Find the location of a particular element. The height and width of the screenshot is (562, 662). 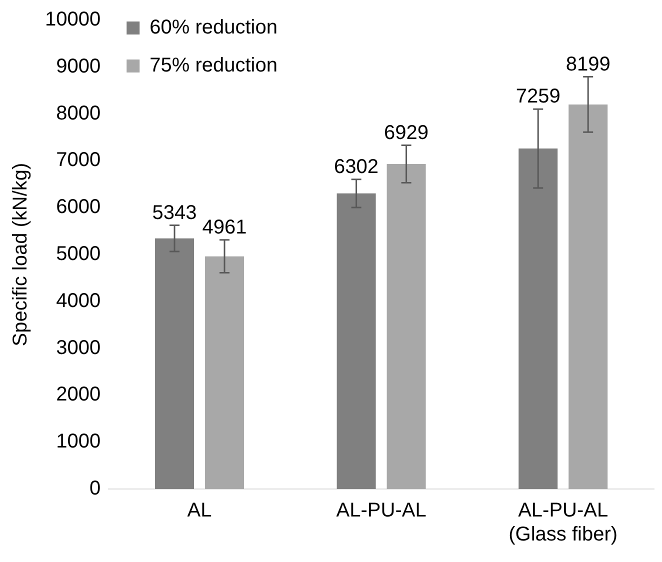

x-tick-label: AL-PU-AL is located at coordinates (381, 511).